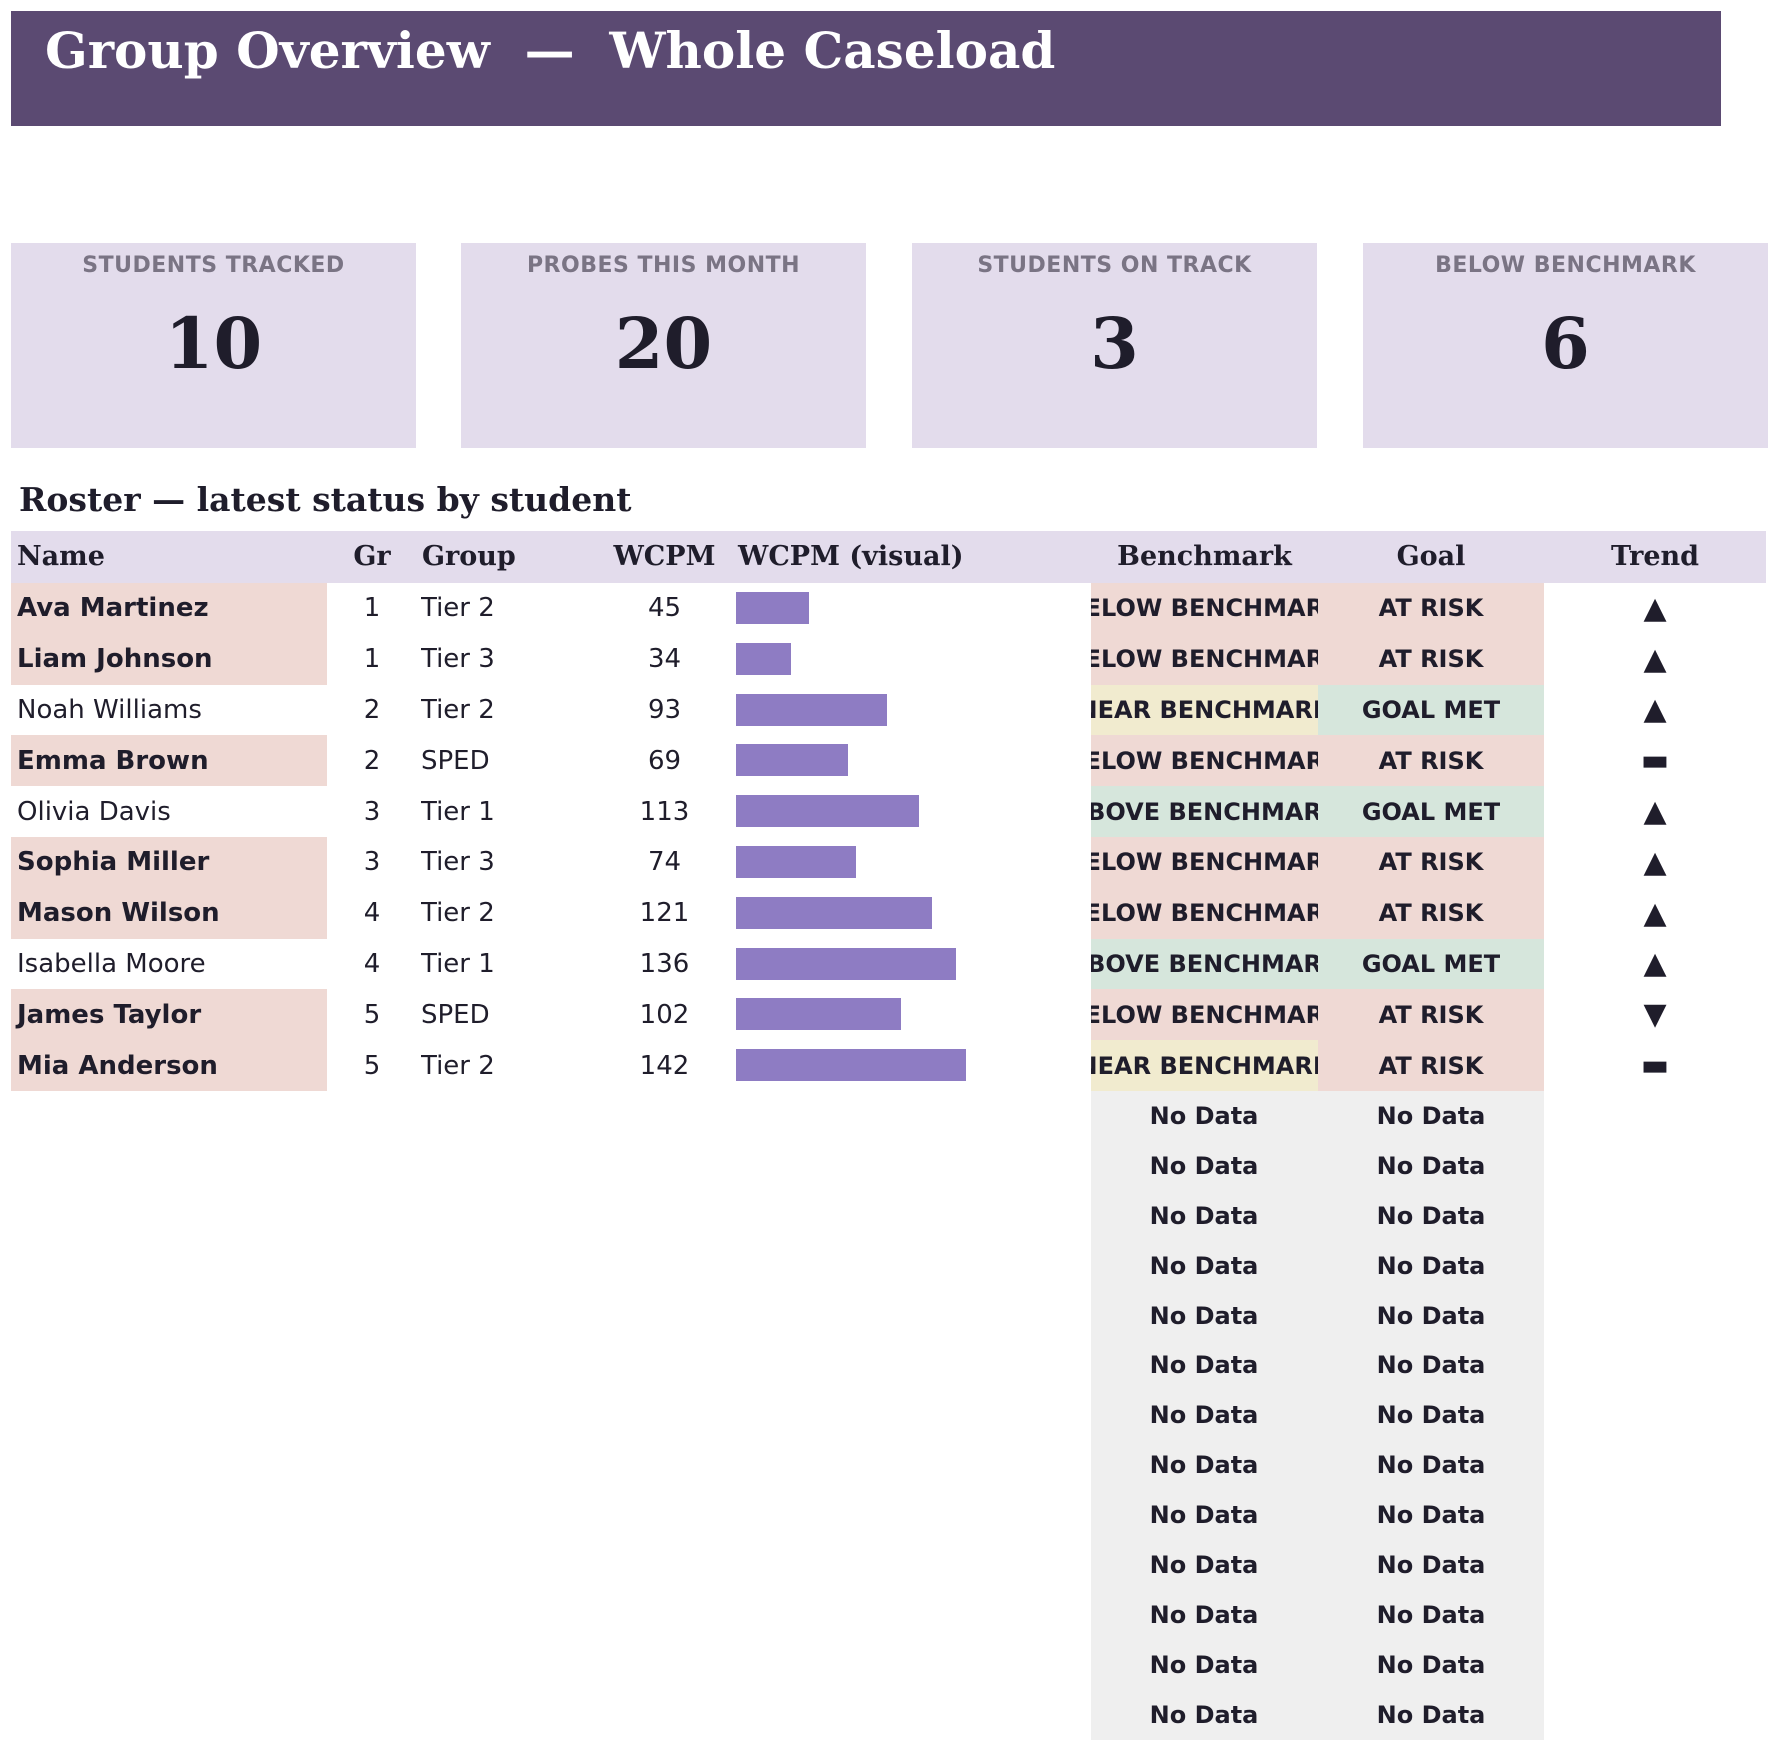 The image size is (1777, 1749). What do you see at coordinates (1431, 710) in the screenshot?
I see `goal-status: GOAL MET` at bounding box center [1431, 710].